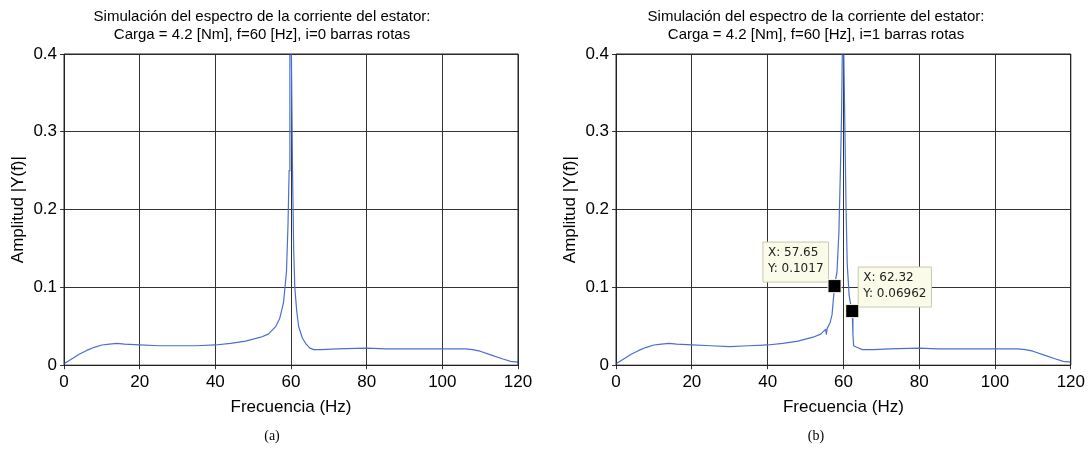  What do you see at coordinates (262, 25) in the screenshot?
I see `chart-title: Simulación del espectro de la corriente del estator: Carga = 4.2 [Nm], f=60 [Hz], i=0 barras rotas` at bounding box center [262, 25].